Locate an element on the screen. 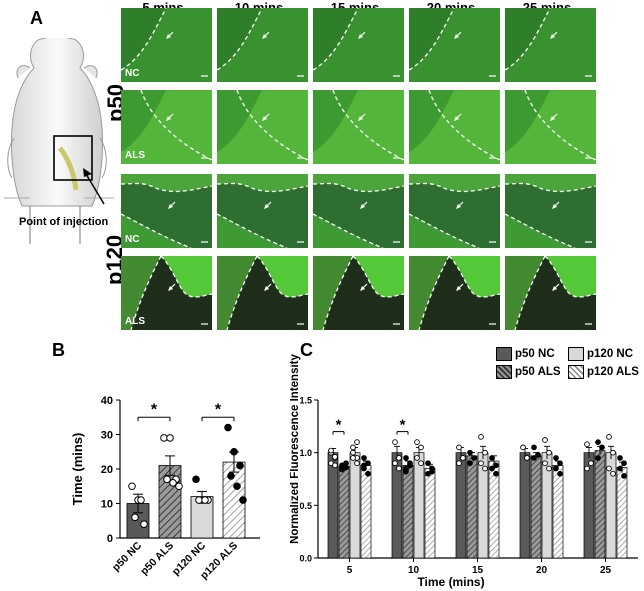  x-tick-label: 10 is located at coordinates (414, 570).